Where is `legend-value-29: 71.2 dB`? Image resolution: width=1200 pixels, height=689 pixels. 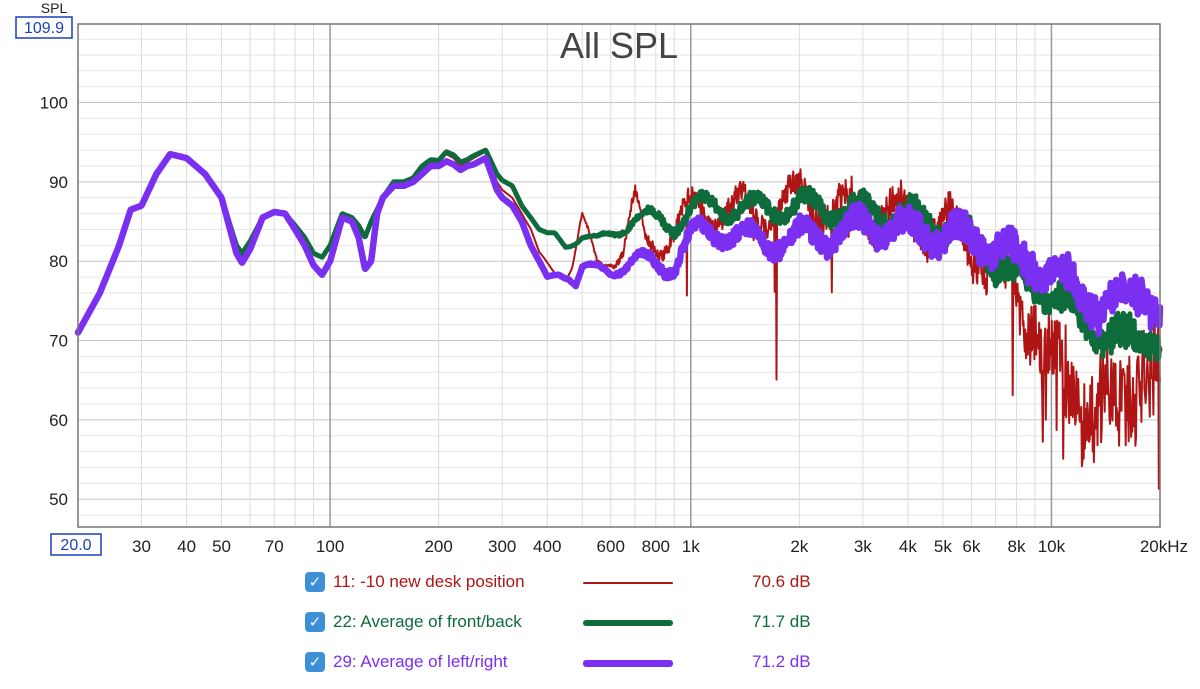 legend-value-29: 71.2 dB is located at coordinates (781, 661).